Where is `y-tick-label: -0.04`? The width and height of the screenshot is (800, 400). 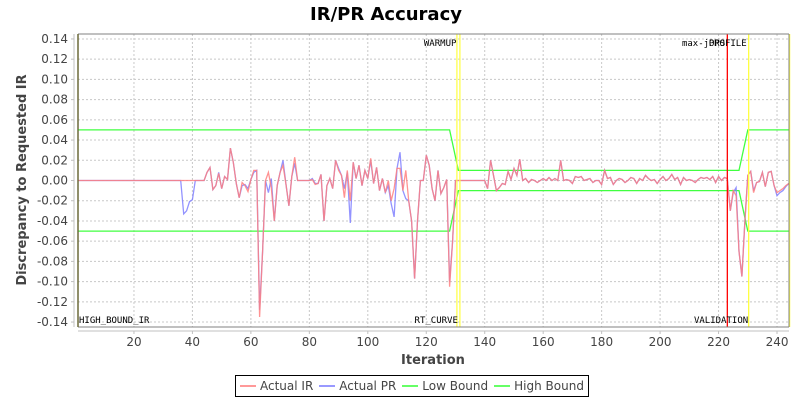
y-tick-label: -0.04 is located at coordinates (52, 221).